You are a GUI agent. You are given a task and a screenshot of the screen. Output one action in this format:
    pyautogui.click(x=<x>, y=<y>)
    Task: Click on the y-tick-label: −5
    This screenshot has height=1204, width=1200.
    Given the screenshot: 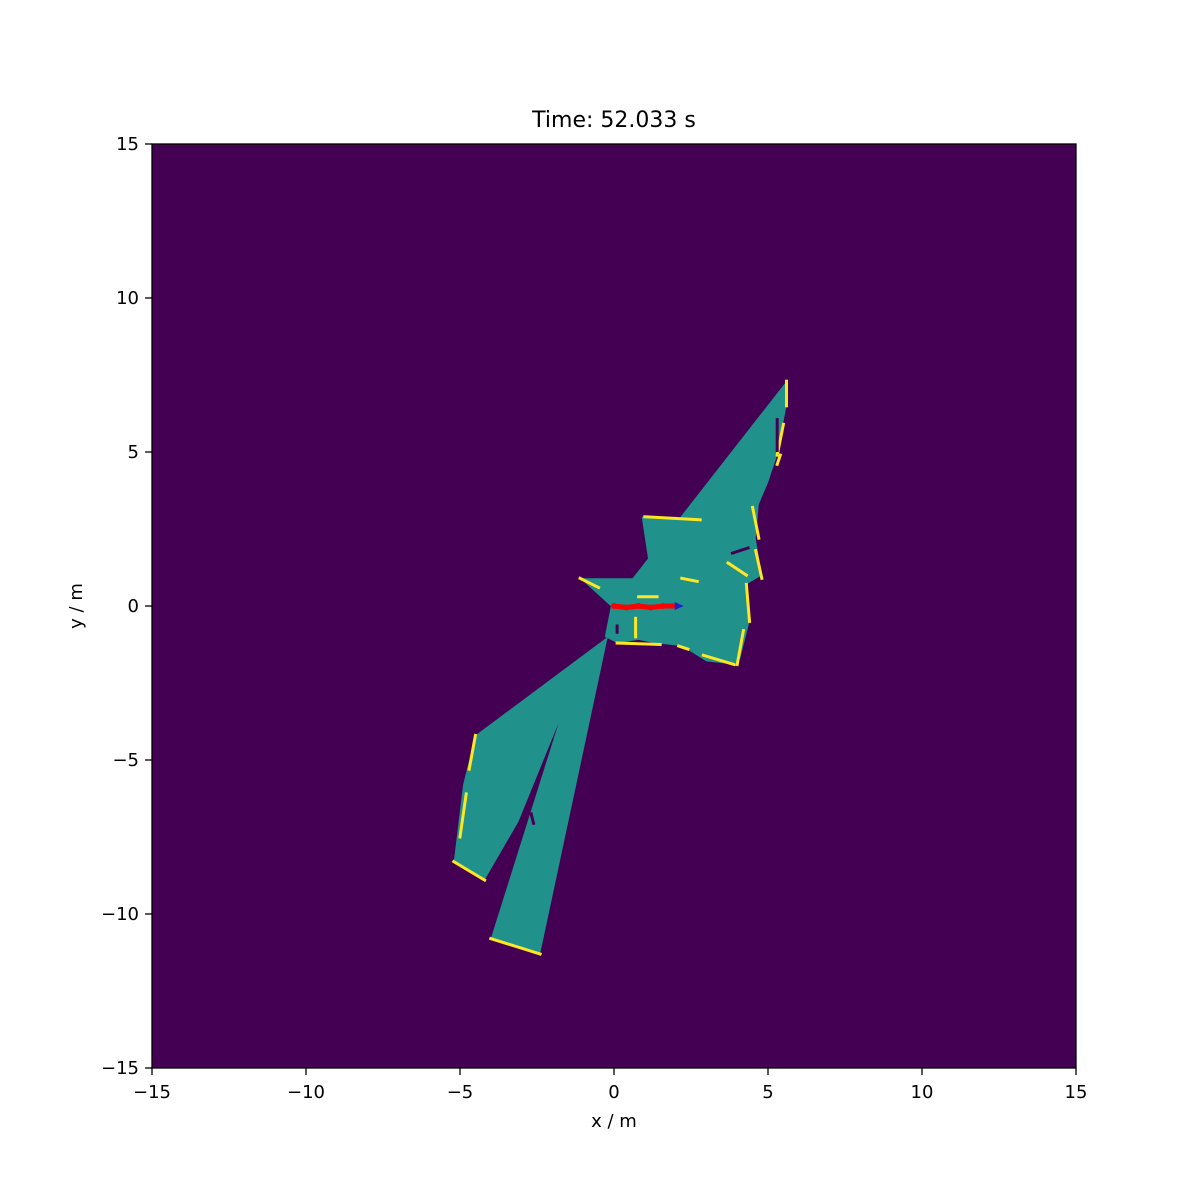 What is the action you would take?
    pyautogui.click(x=125, y=760)
    